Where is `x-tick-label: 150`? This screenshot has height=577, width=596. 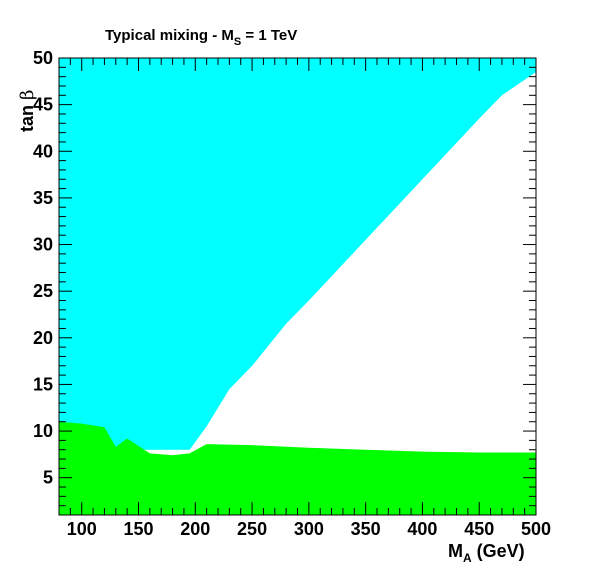
x-tick-label: 150 is located at coordinates (138, 529).